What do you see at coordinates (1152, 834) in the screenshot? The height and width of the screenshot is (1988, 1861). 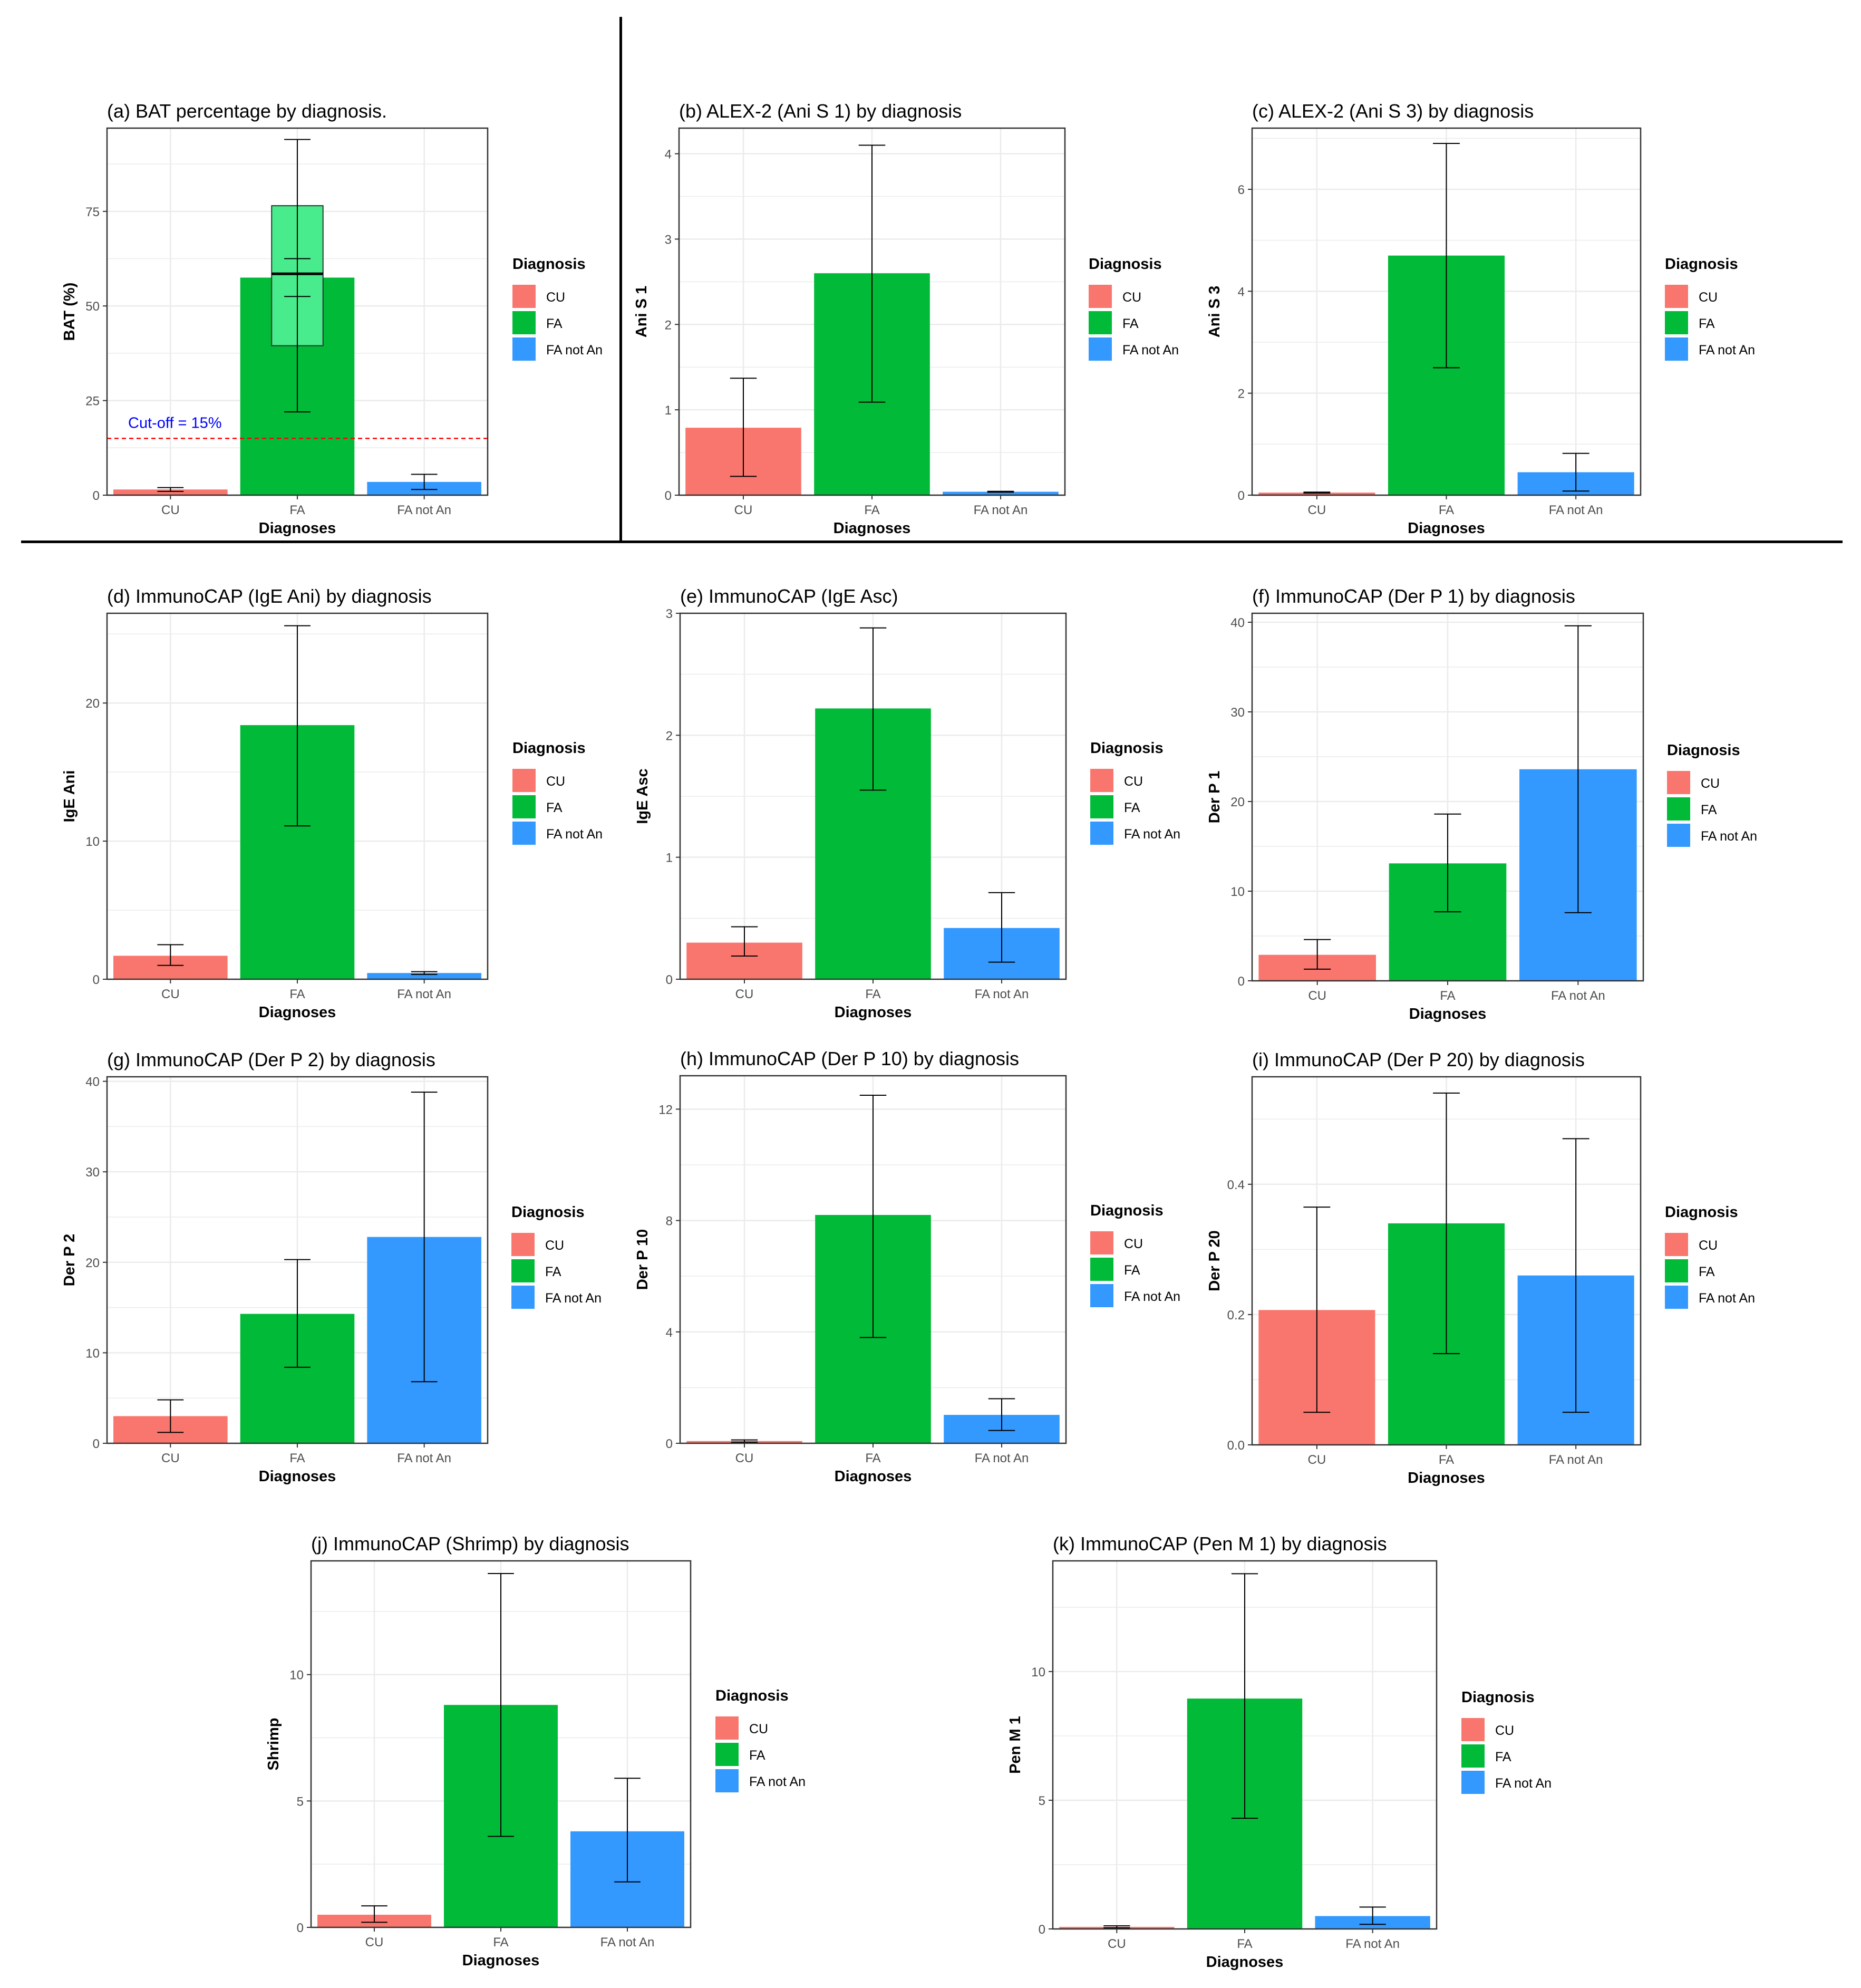 I see `panel-e-legend-label-fa-not-an: FA not An` at bounding box center [1152, 834].